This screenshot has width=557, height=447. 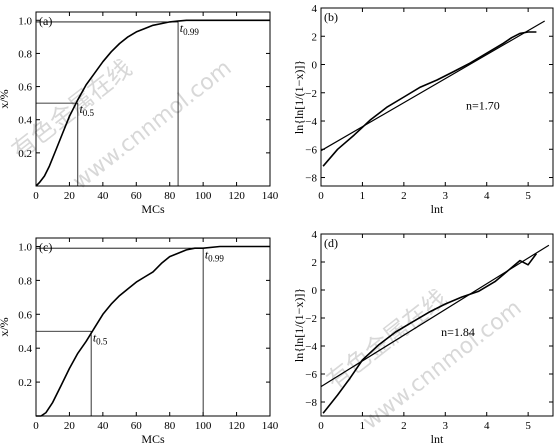 I want to click on panel-label: (a), so click(x=45, y=21).